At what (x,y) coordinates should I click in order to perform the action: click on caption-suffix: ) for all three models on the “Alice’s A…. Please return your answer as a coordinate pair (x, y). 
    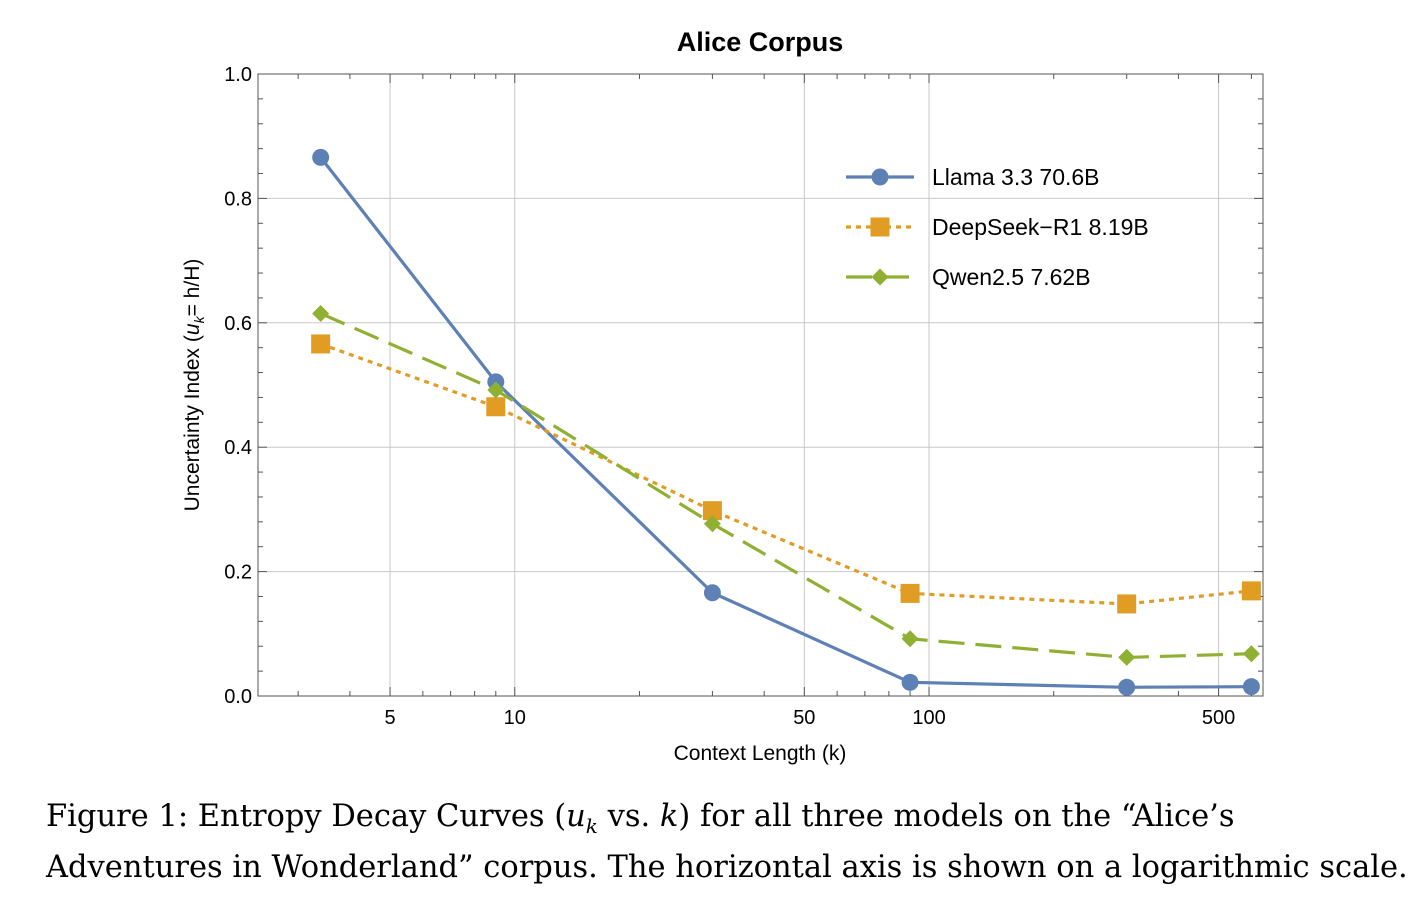
    Looking at the image, I should click on (727, 842).